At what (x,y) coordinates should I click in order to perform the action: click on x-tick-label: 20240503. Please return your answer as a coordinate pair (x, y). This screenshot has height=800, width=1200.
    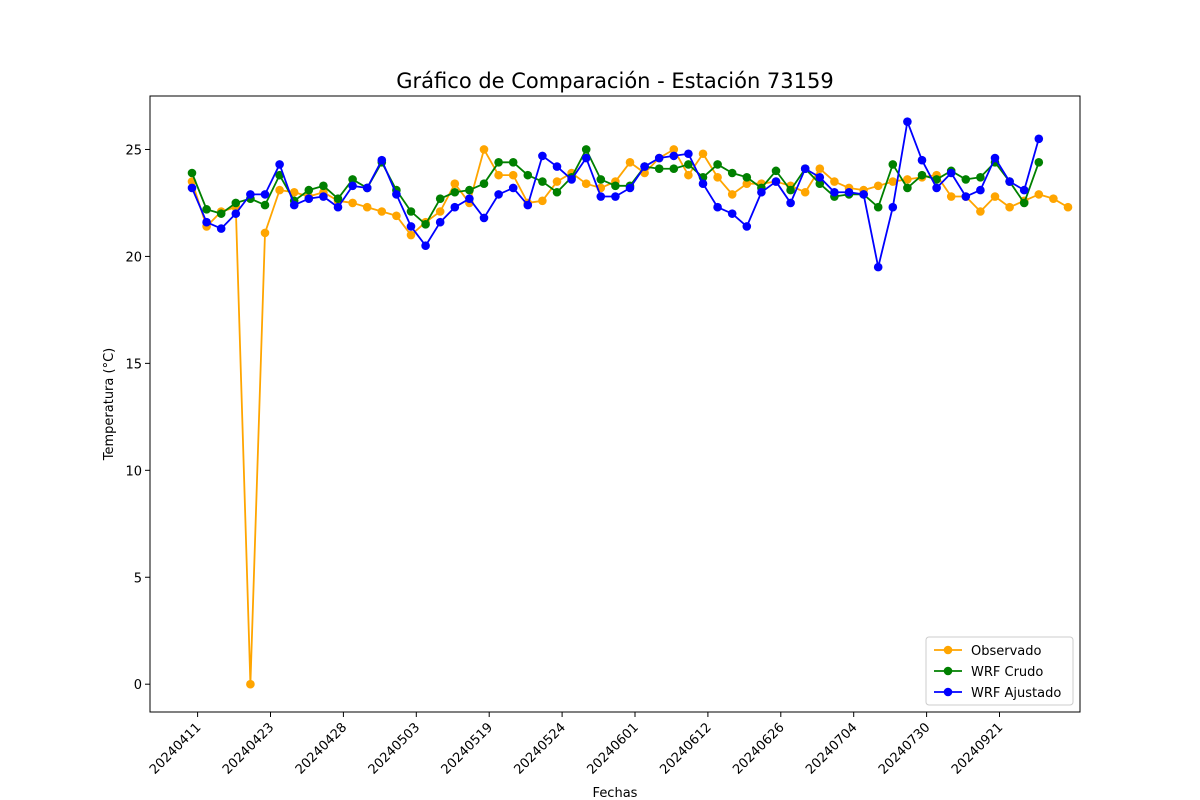
    Looking at the image, I should click on (394, 748).